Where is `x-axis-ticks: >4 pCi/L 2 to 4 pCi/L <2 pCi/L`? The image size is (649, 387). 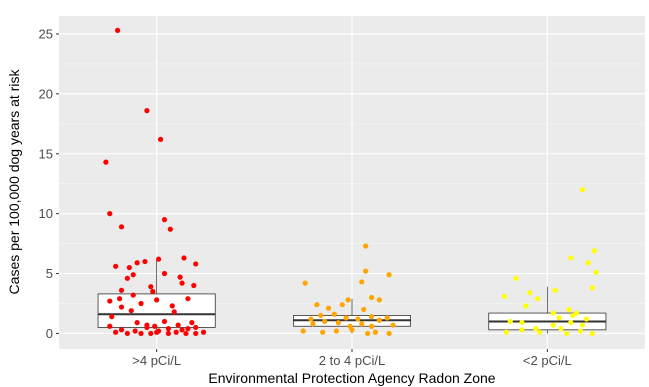 x-axis-ticks: >4 pCi/L 2 to 4 pCi/L <2 pCi/L is located at coordinates (352, 358).